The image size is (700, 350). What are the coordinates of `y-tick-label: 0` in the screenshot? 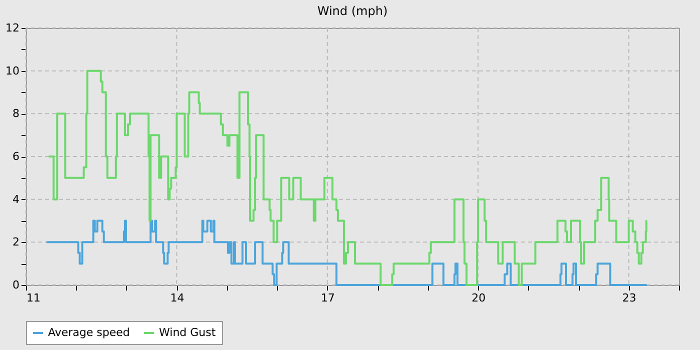 It's located at (16, 285).